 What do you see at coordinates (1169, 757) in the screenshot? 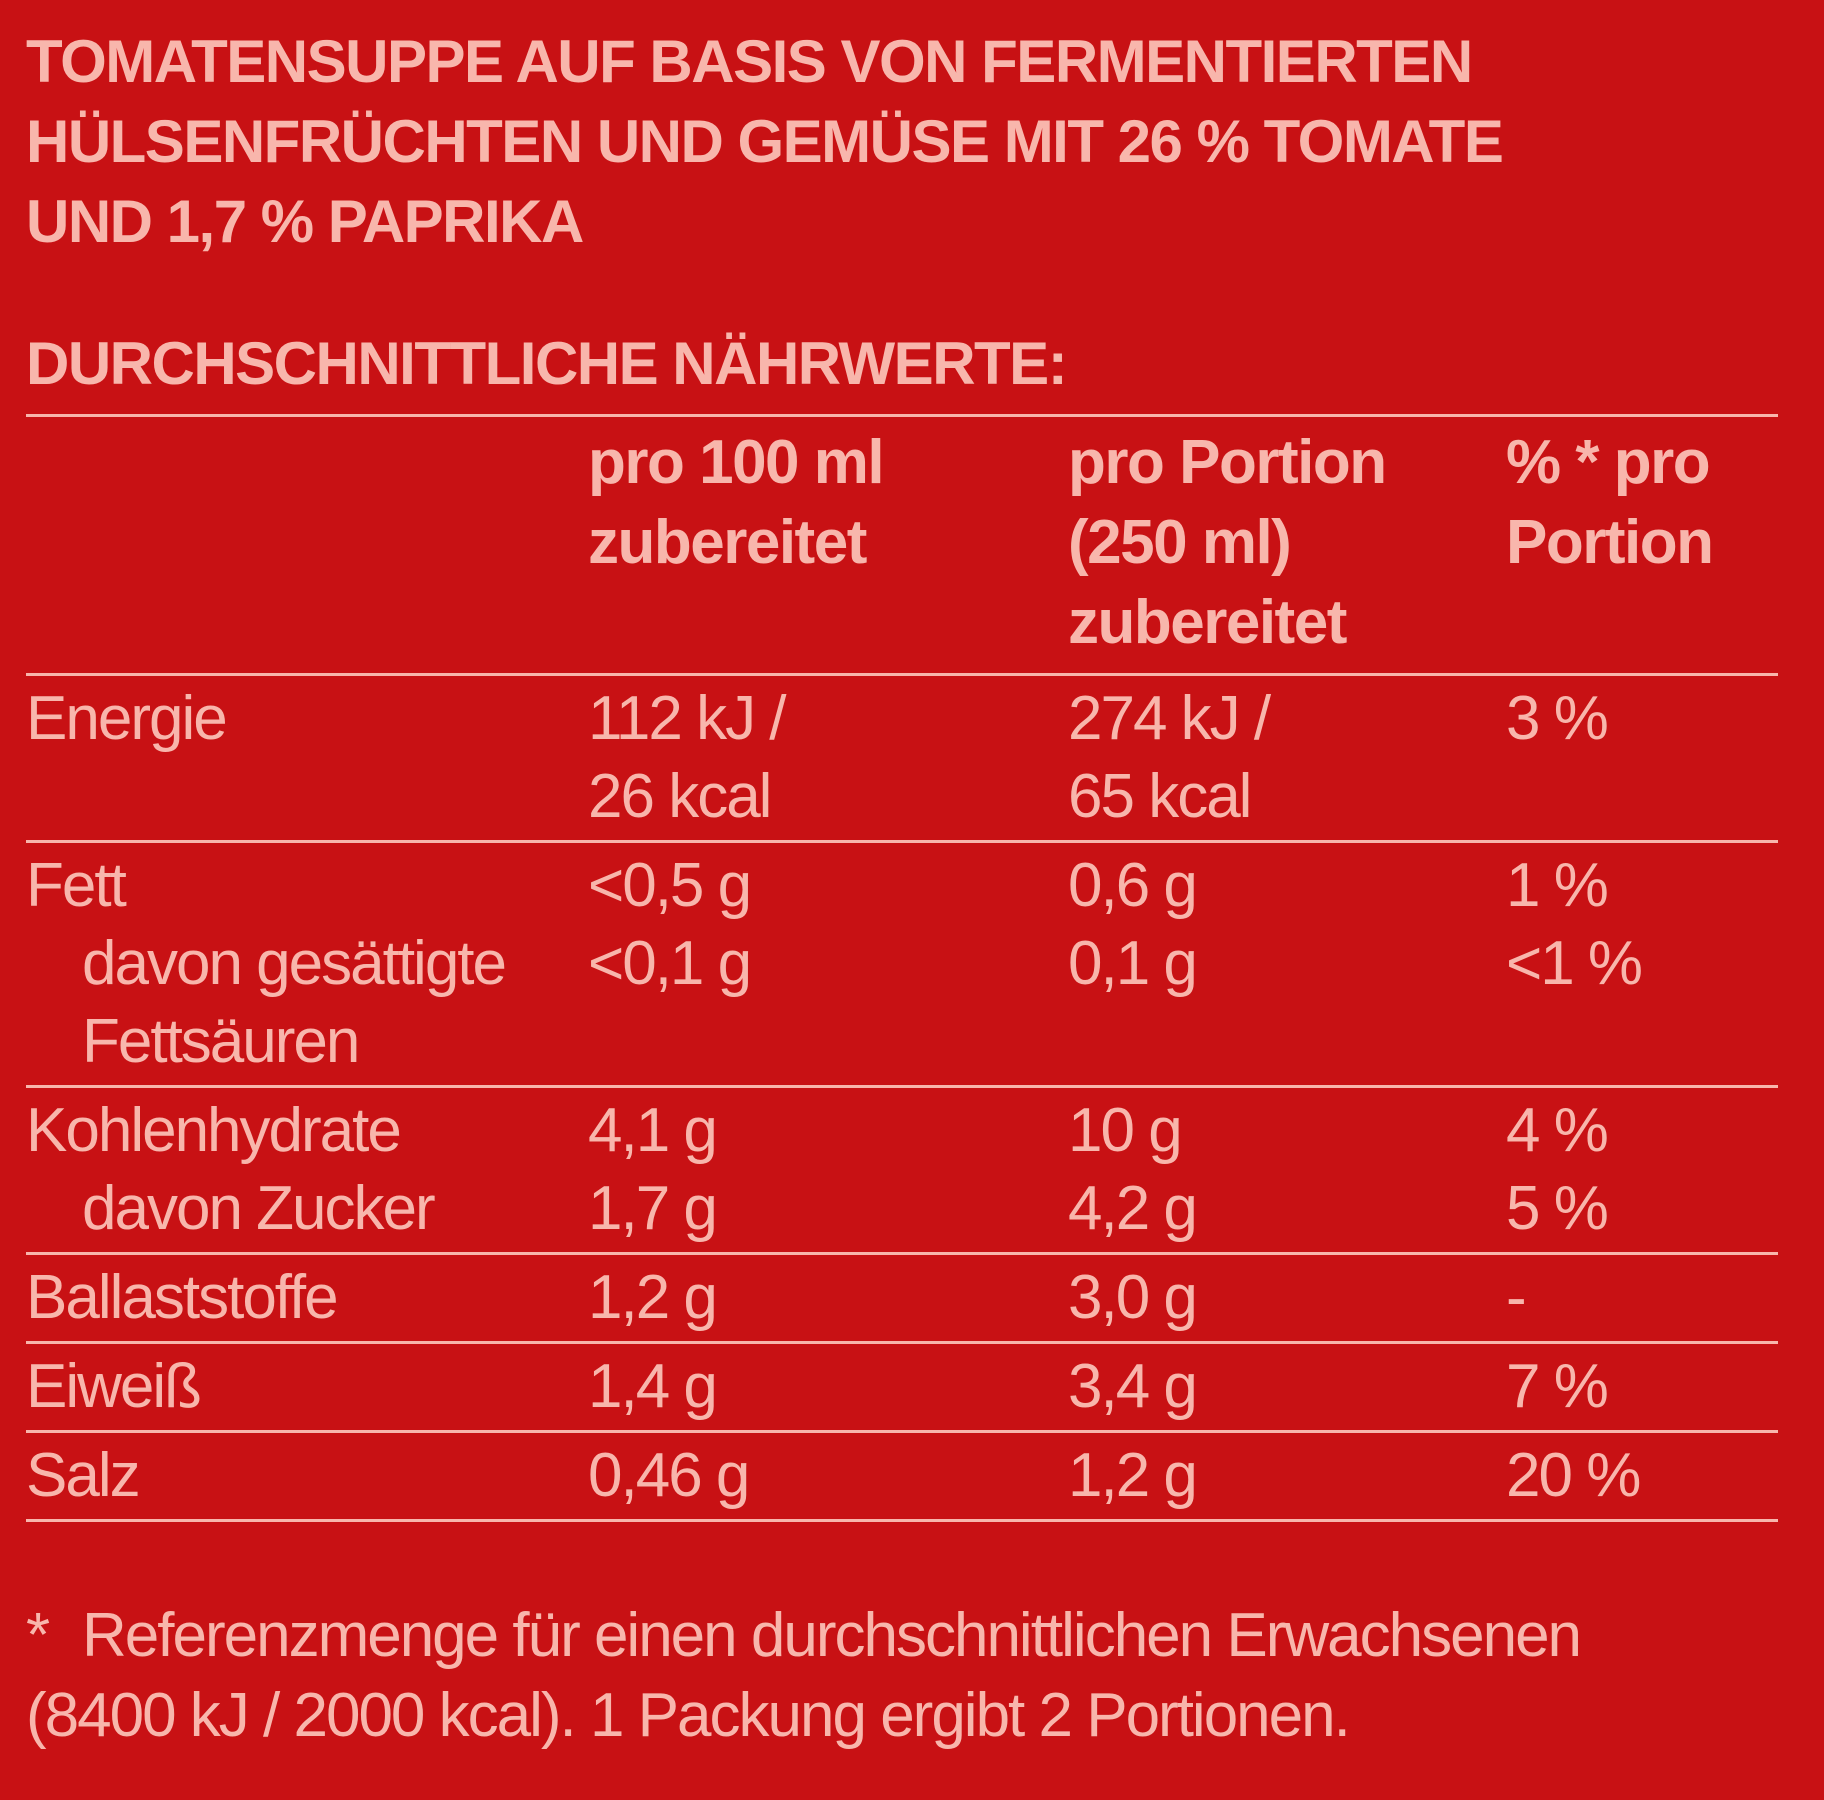
I see `value-per-portion: 274 kJ / 65 kcal` at bounding box center [1169, 757].